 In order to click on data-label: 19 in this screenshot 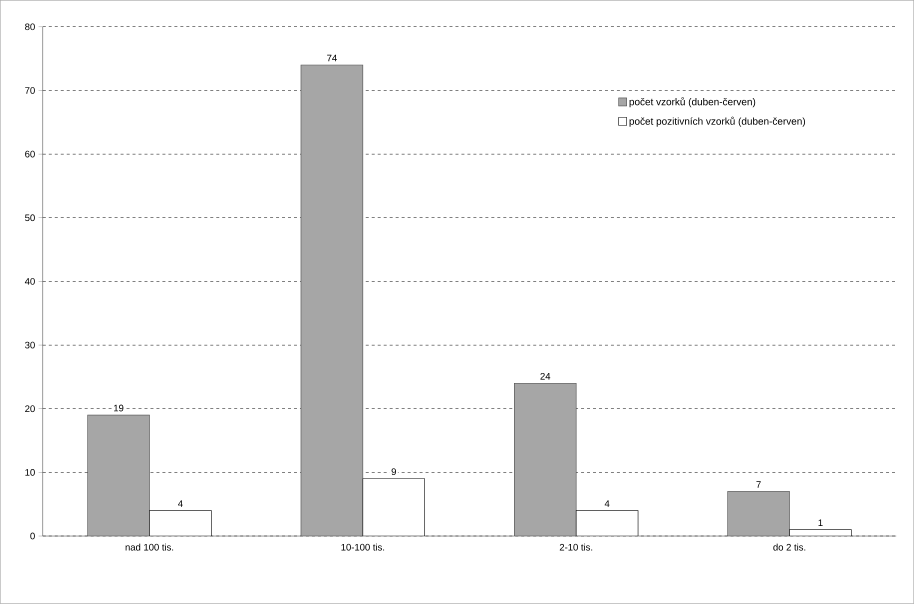, I will do `click(119, 408)`.